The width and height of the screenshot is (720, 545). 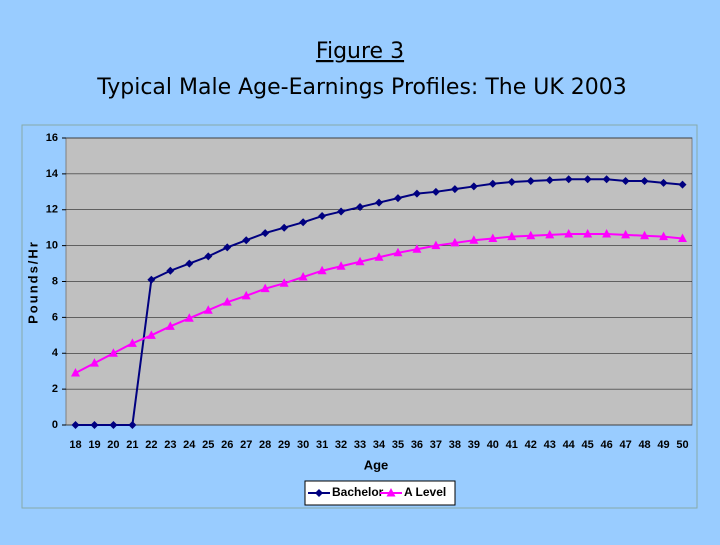 What do you see at coordinates (474, 445) in the screenshot?
I see `x-tick-label: 39` at bounding box center [474, 445].